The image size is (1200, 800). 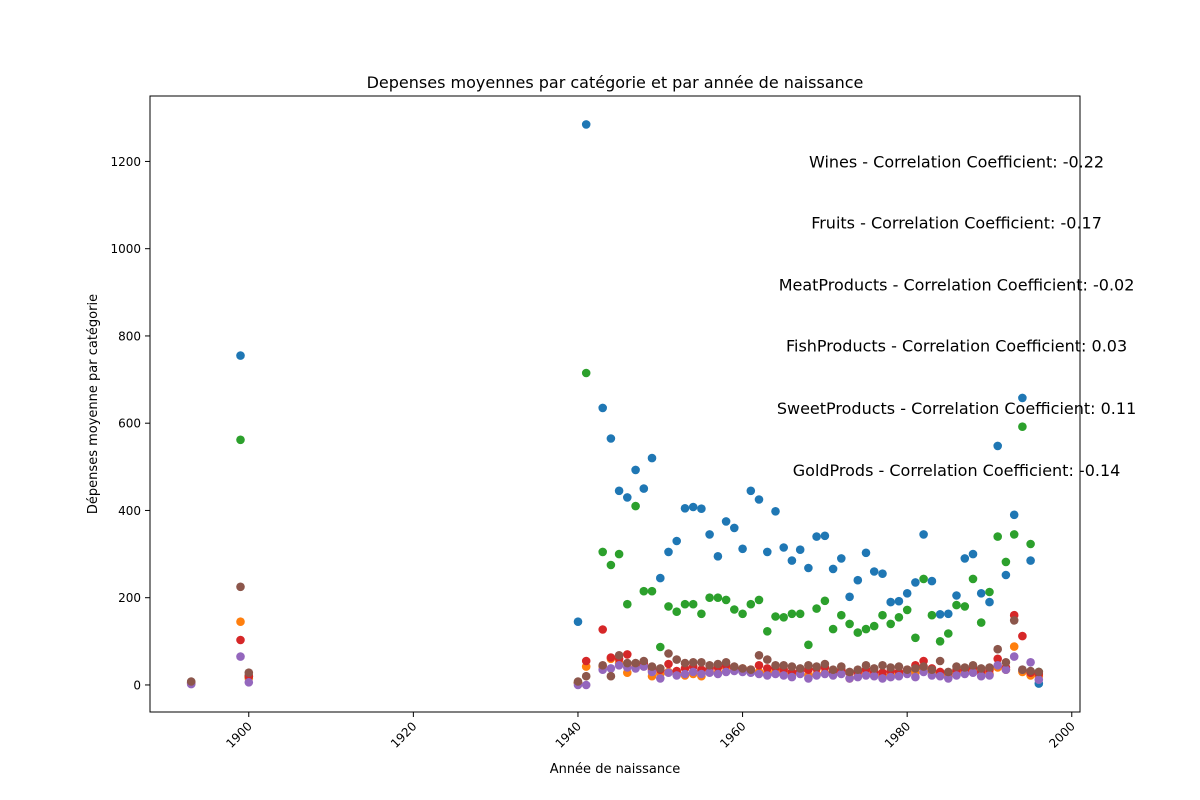 What do you see at coordinates (615, 769) in the screenshot?
I see `x-axis-label: Année de naissance` at bounding box center [615, 769].